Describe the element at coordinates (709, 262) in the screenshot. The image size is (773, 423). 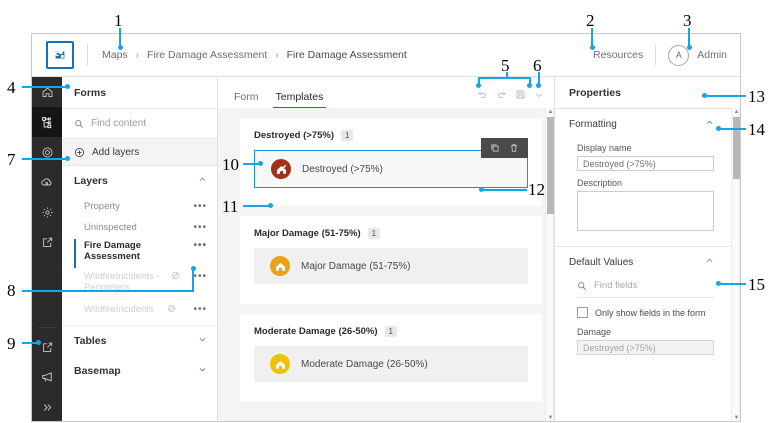
I see `default-values-collapse-chevron-up-icon` at that location.